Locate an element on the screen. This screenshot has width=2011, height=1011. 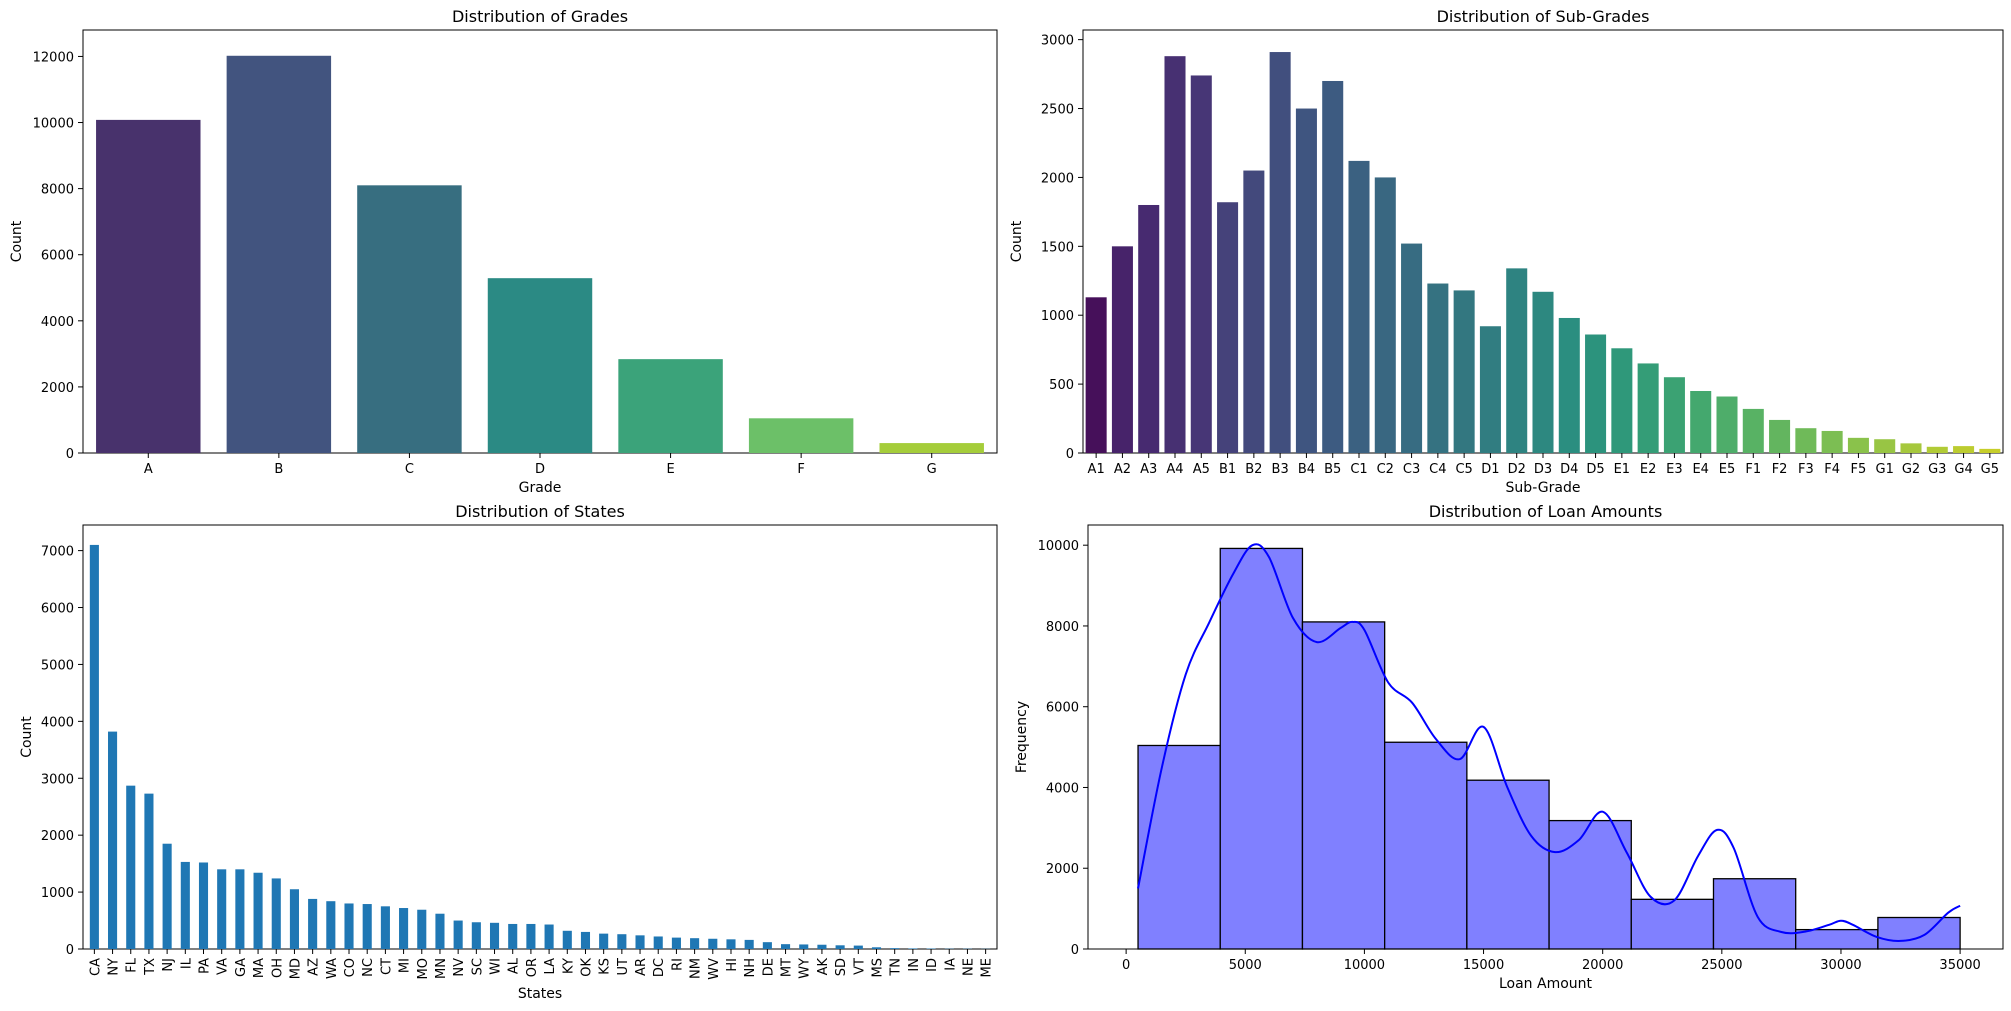
bar-NH is located at coordinates (749, 944).